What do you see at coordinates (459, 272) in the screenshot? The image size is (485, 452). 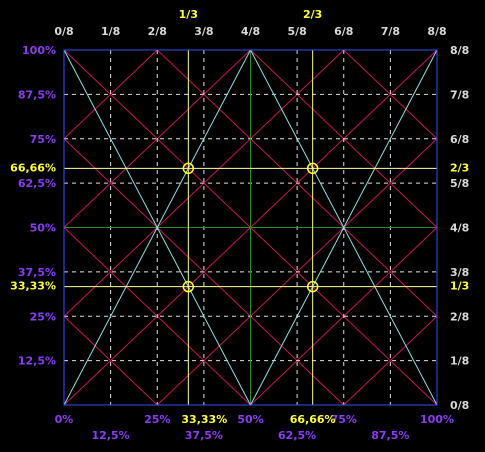 I see `right-label: 3/8` at bounding box center [459, 272].